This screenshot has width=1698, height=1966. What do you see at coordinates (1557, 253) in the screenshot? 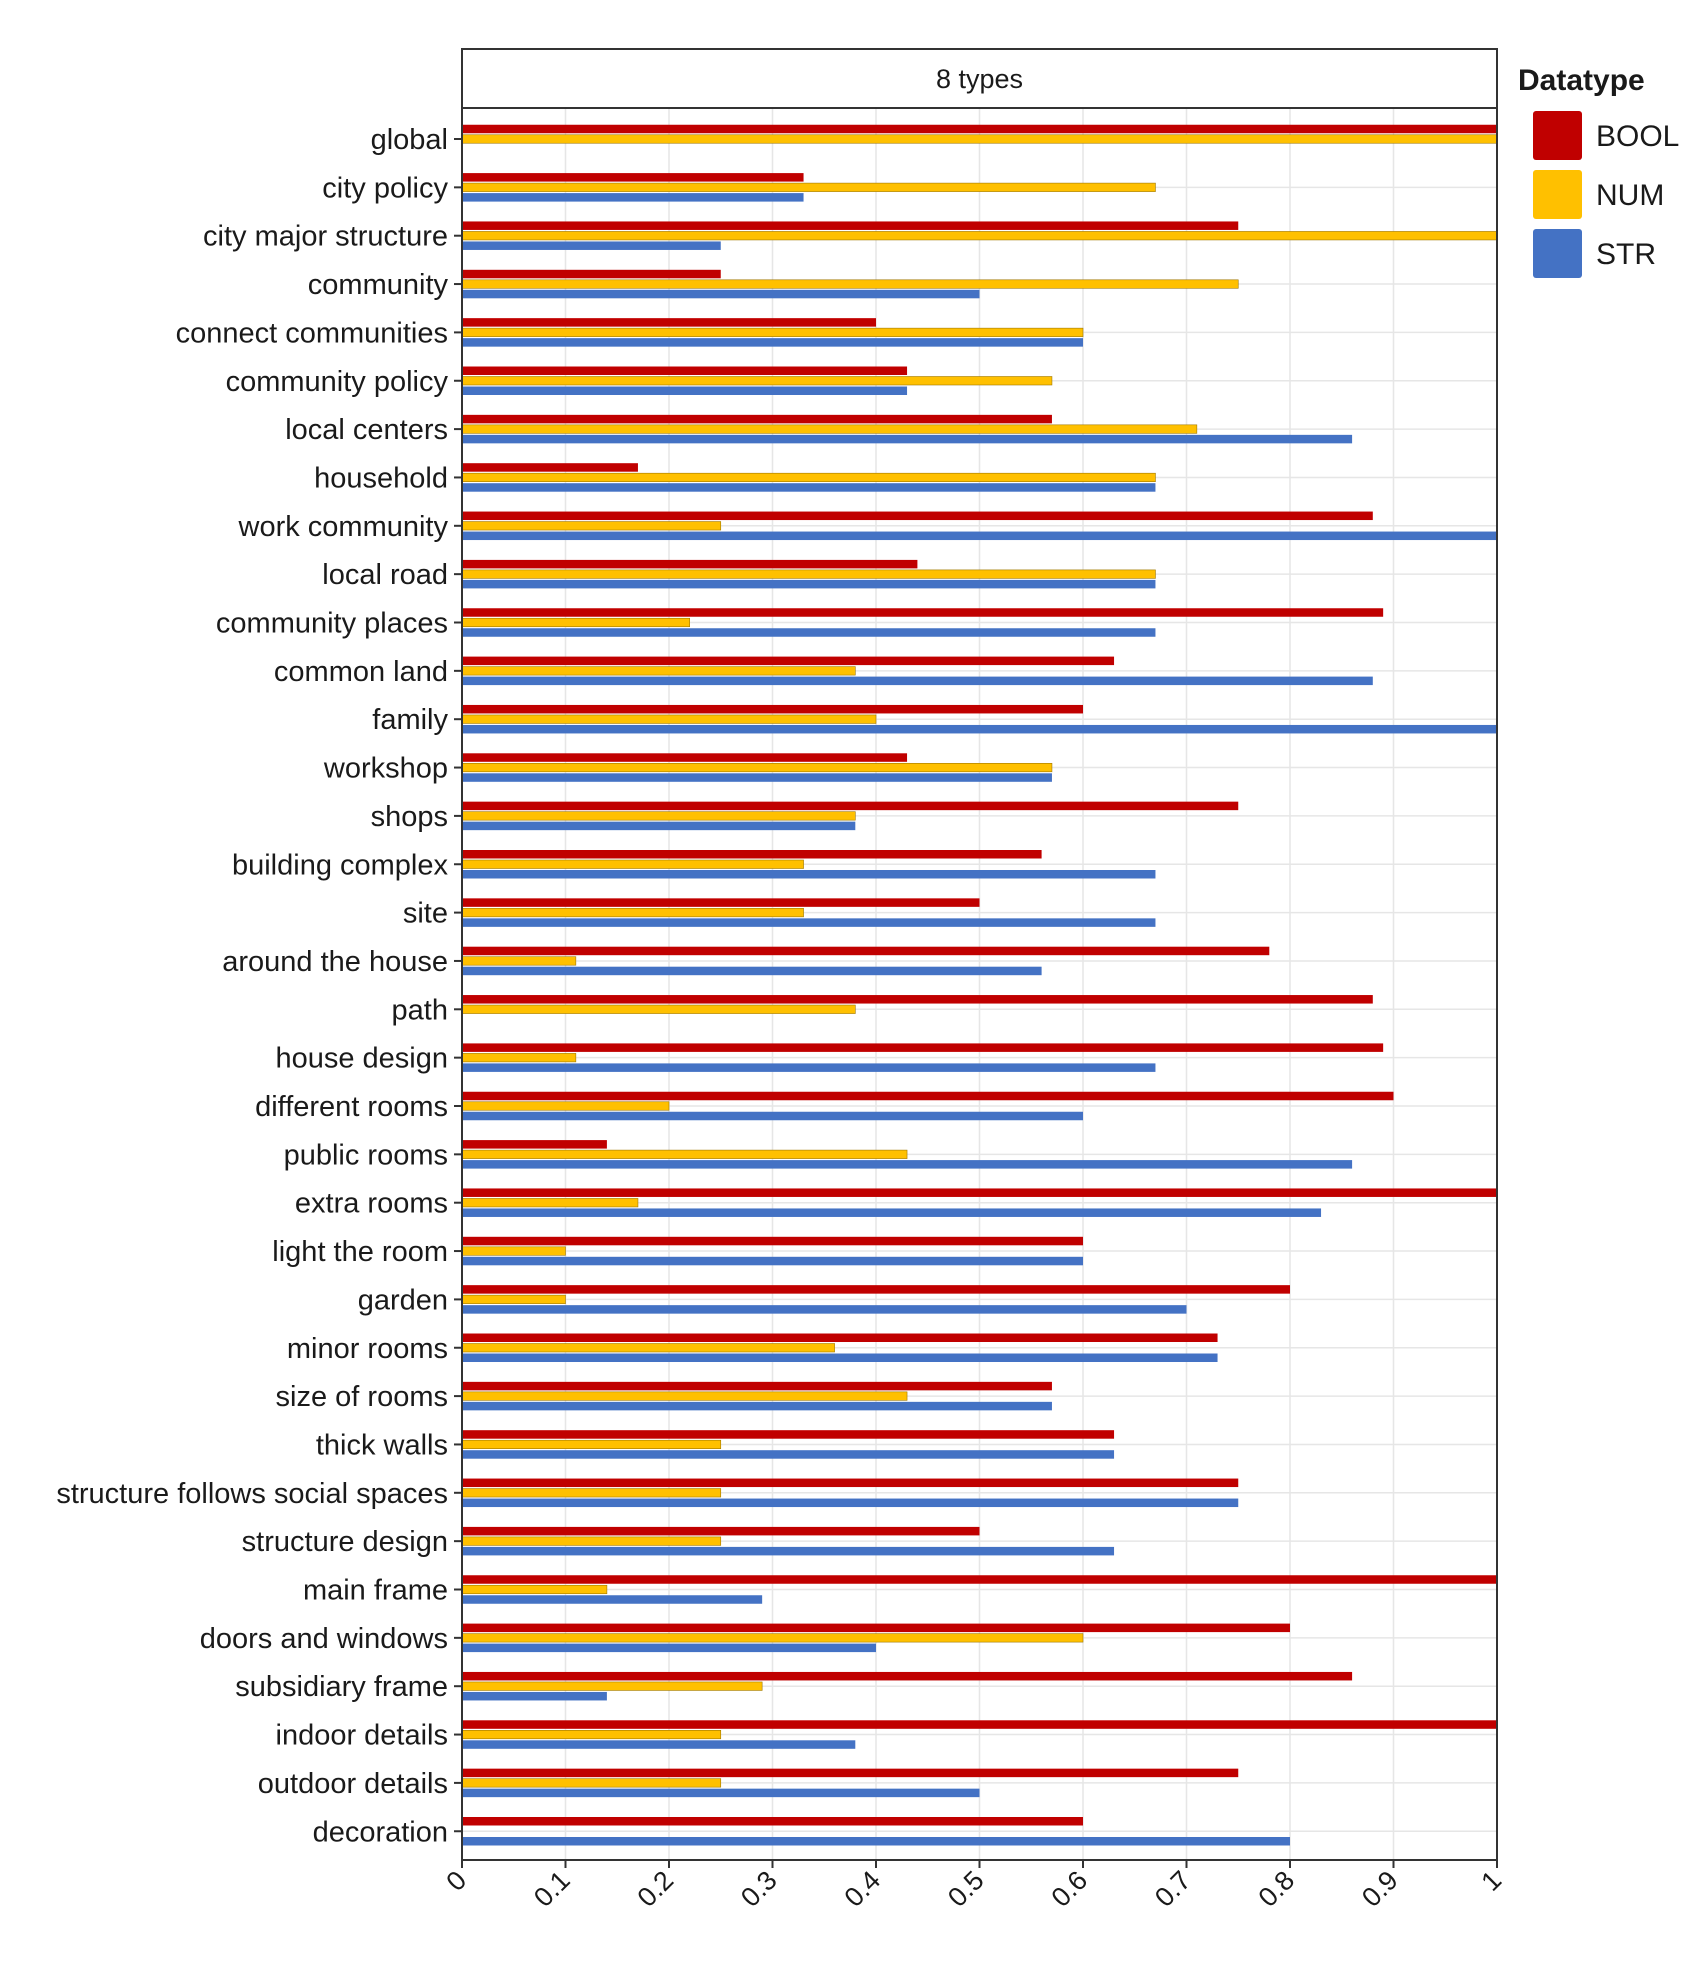
I see `legend-swatch-str` at bounding box center [1557, 253].